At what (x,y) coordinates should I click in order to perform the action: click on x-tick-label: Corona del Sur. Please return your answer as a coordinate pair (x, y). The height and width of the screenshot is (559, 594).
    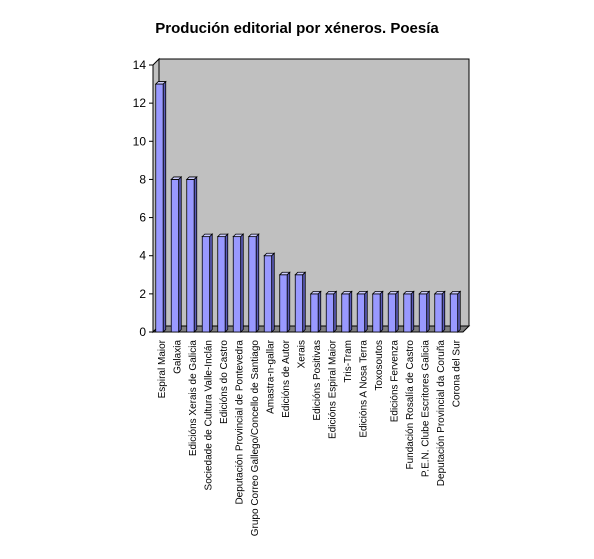
    Looking at the image, I should click on (456, 373).